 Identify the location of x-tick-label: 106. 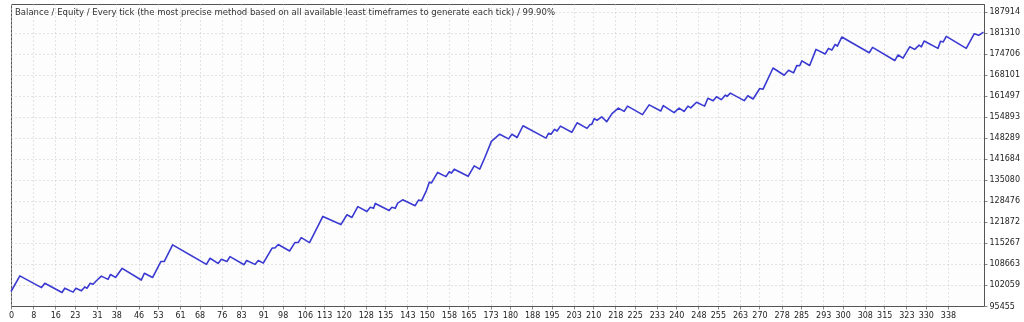
(305, 315).